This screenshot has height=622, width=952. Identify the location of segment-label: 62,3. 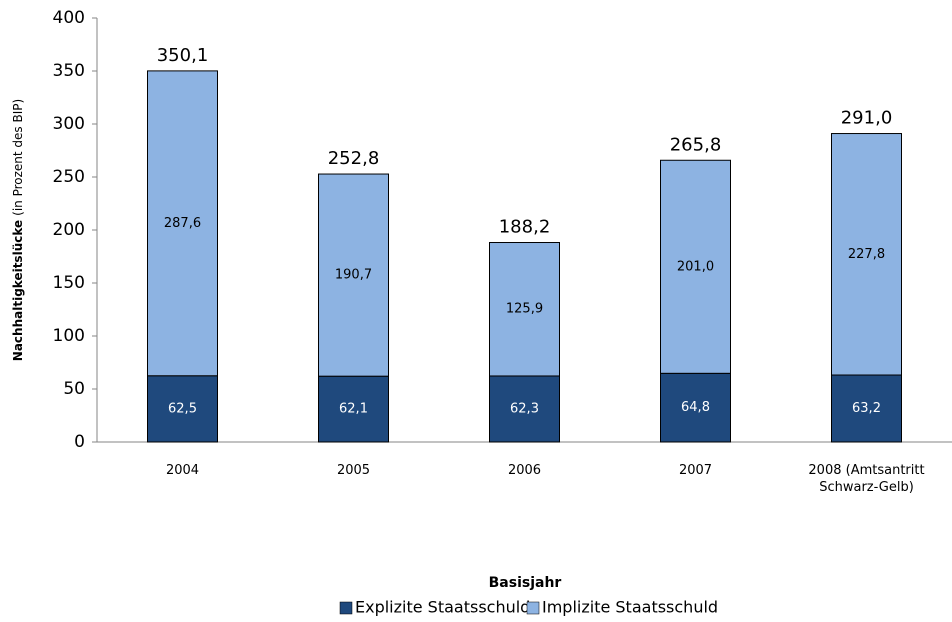
(524, 408).